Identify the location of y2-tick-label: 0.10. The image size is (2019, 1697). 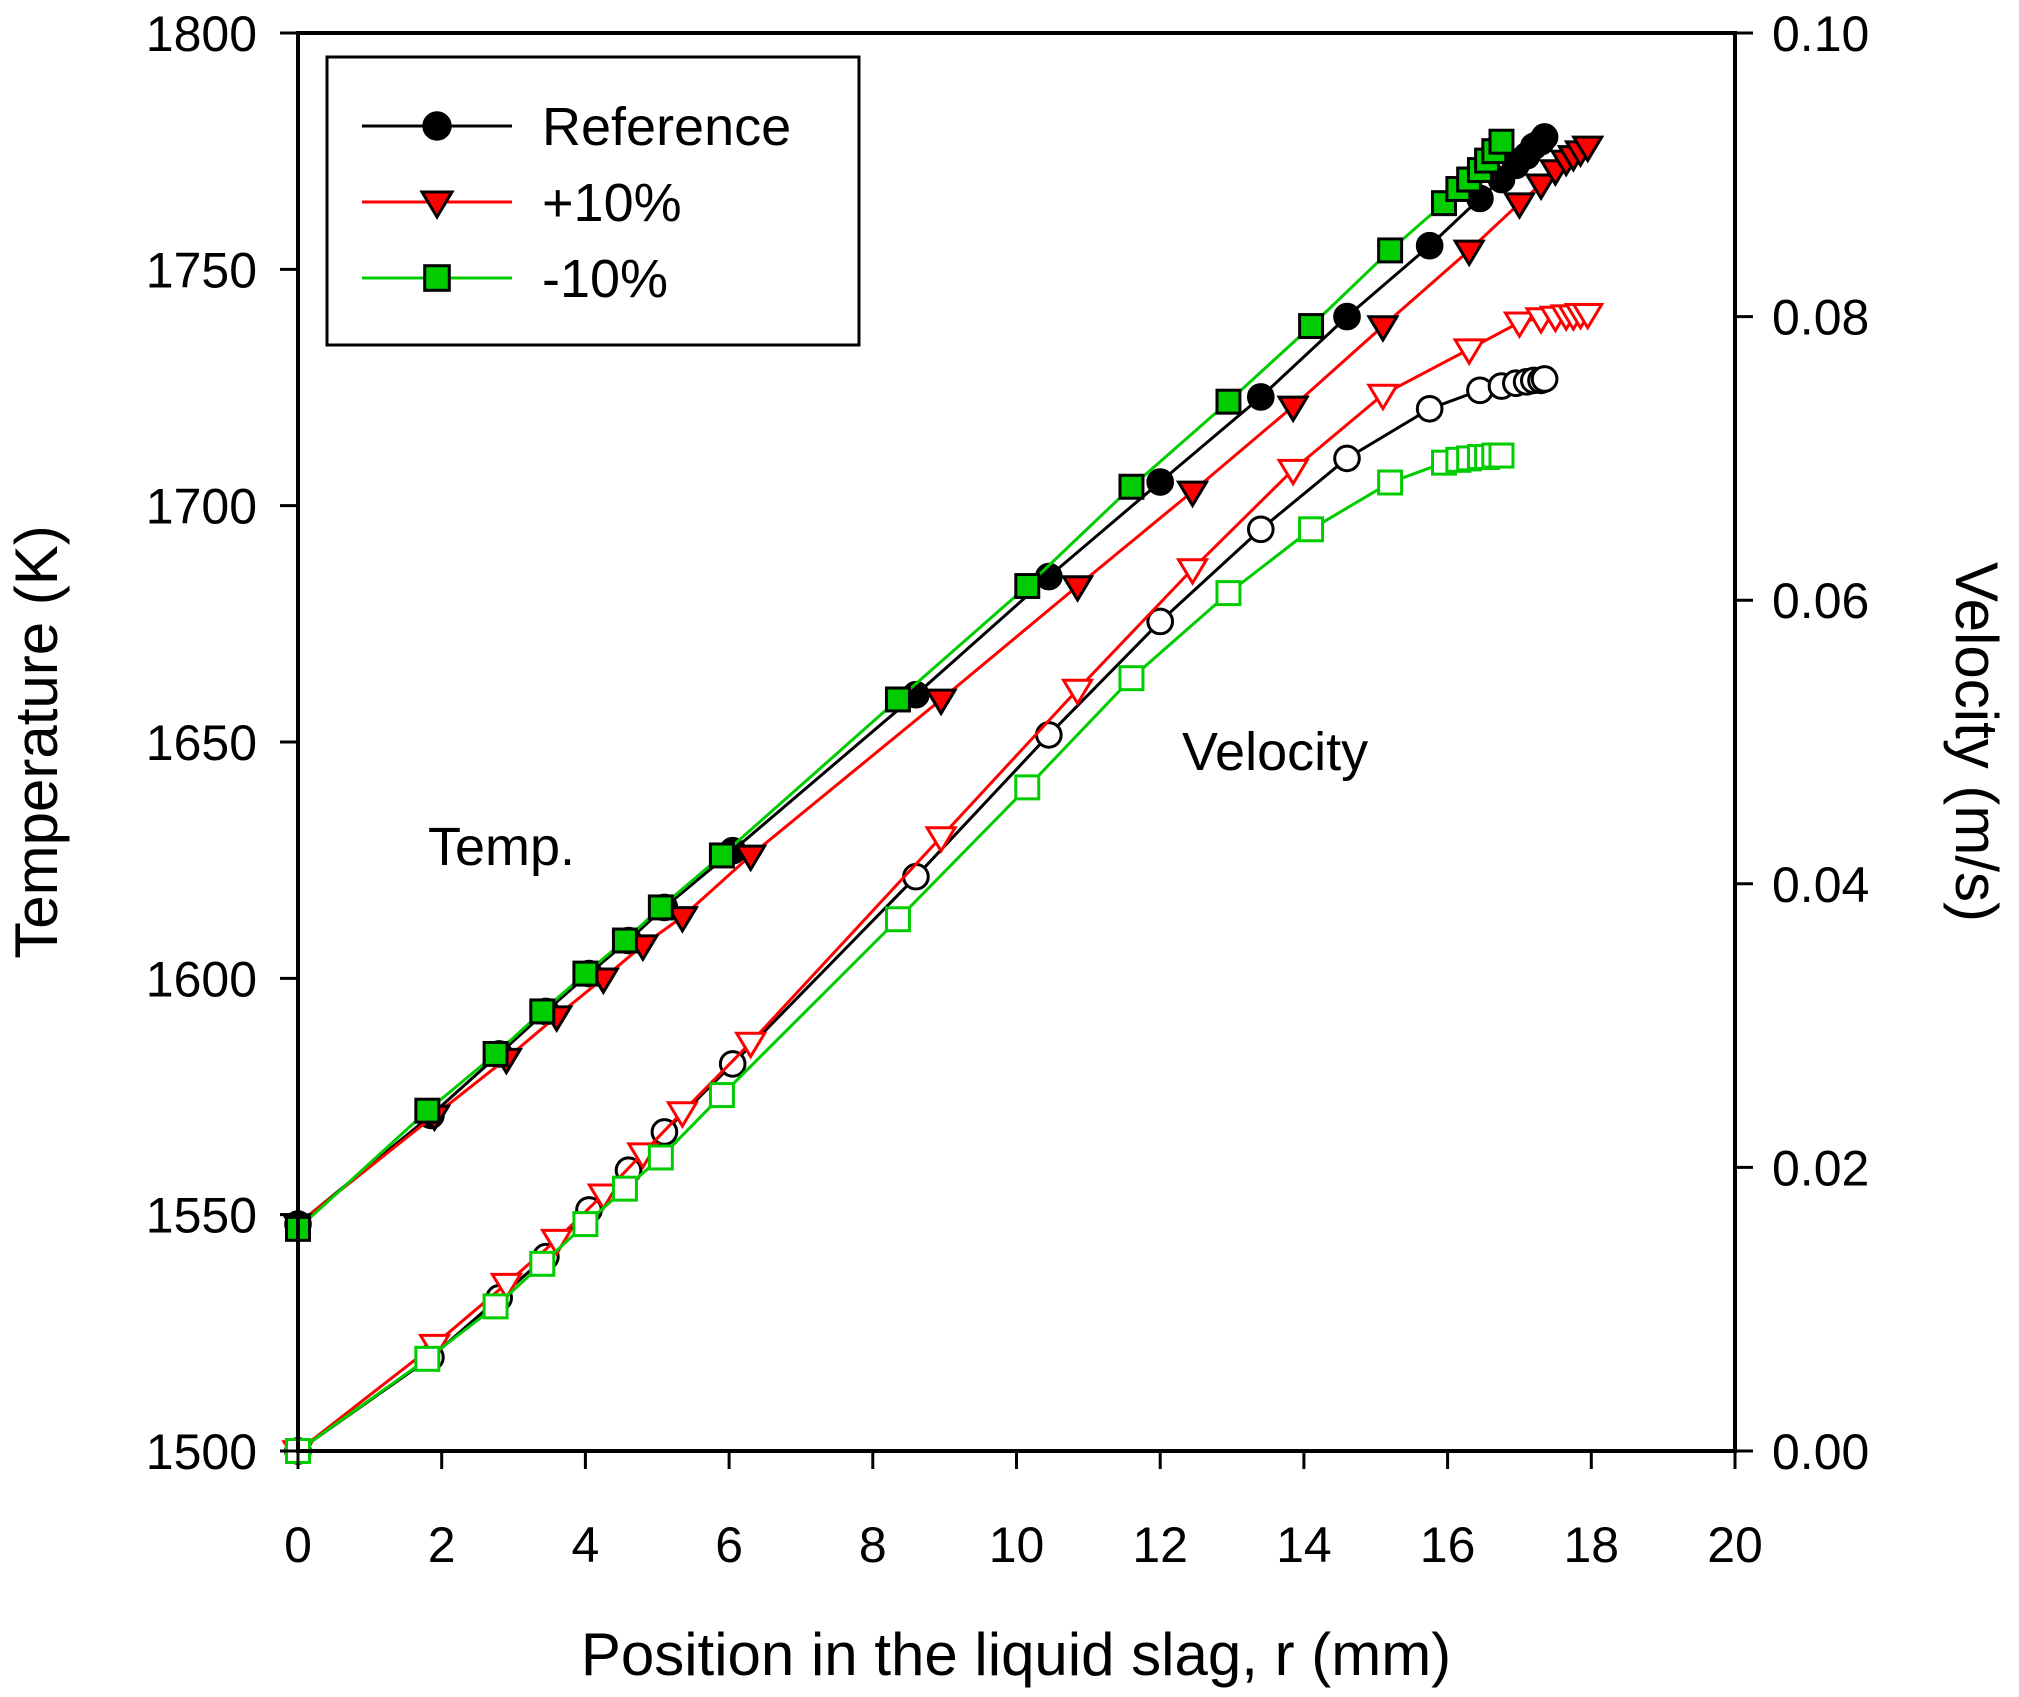
(1820, 34).